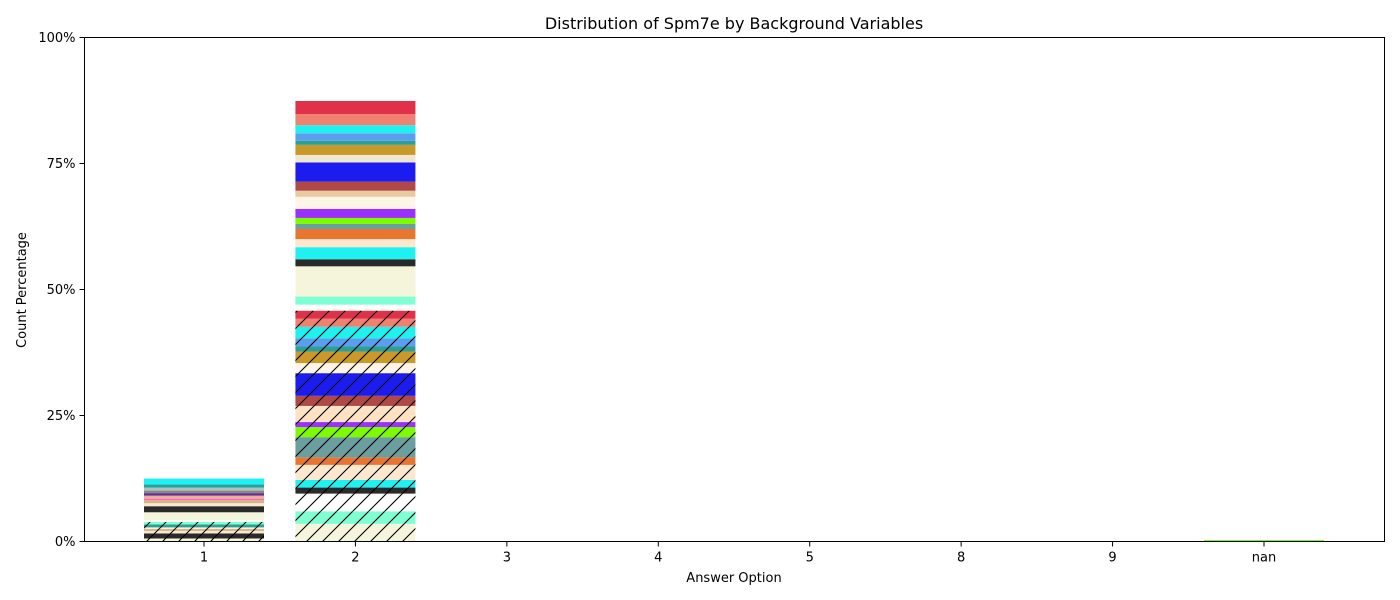 This screenshot has width=1400, height=600. Describe the element at coordinates (22, 290) in the screenshot. I see `y-axis-label: Count Percentage` at that location.